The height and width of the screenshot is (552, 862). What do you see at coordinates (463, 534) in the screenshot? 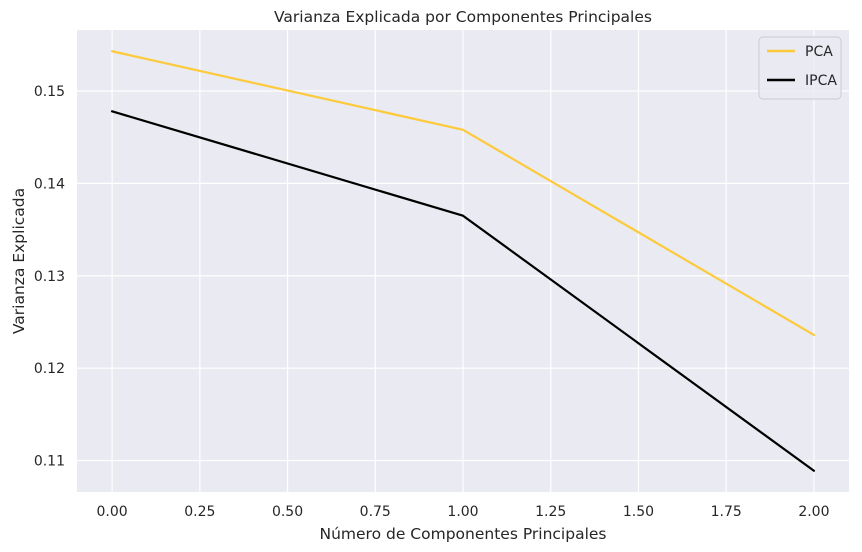
I see `x-axis-label: Número de Componentes Principales` at bounding box center [463, 534].